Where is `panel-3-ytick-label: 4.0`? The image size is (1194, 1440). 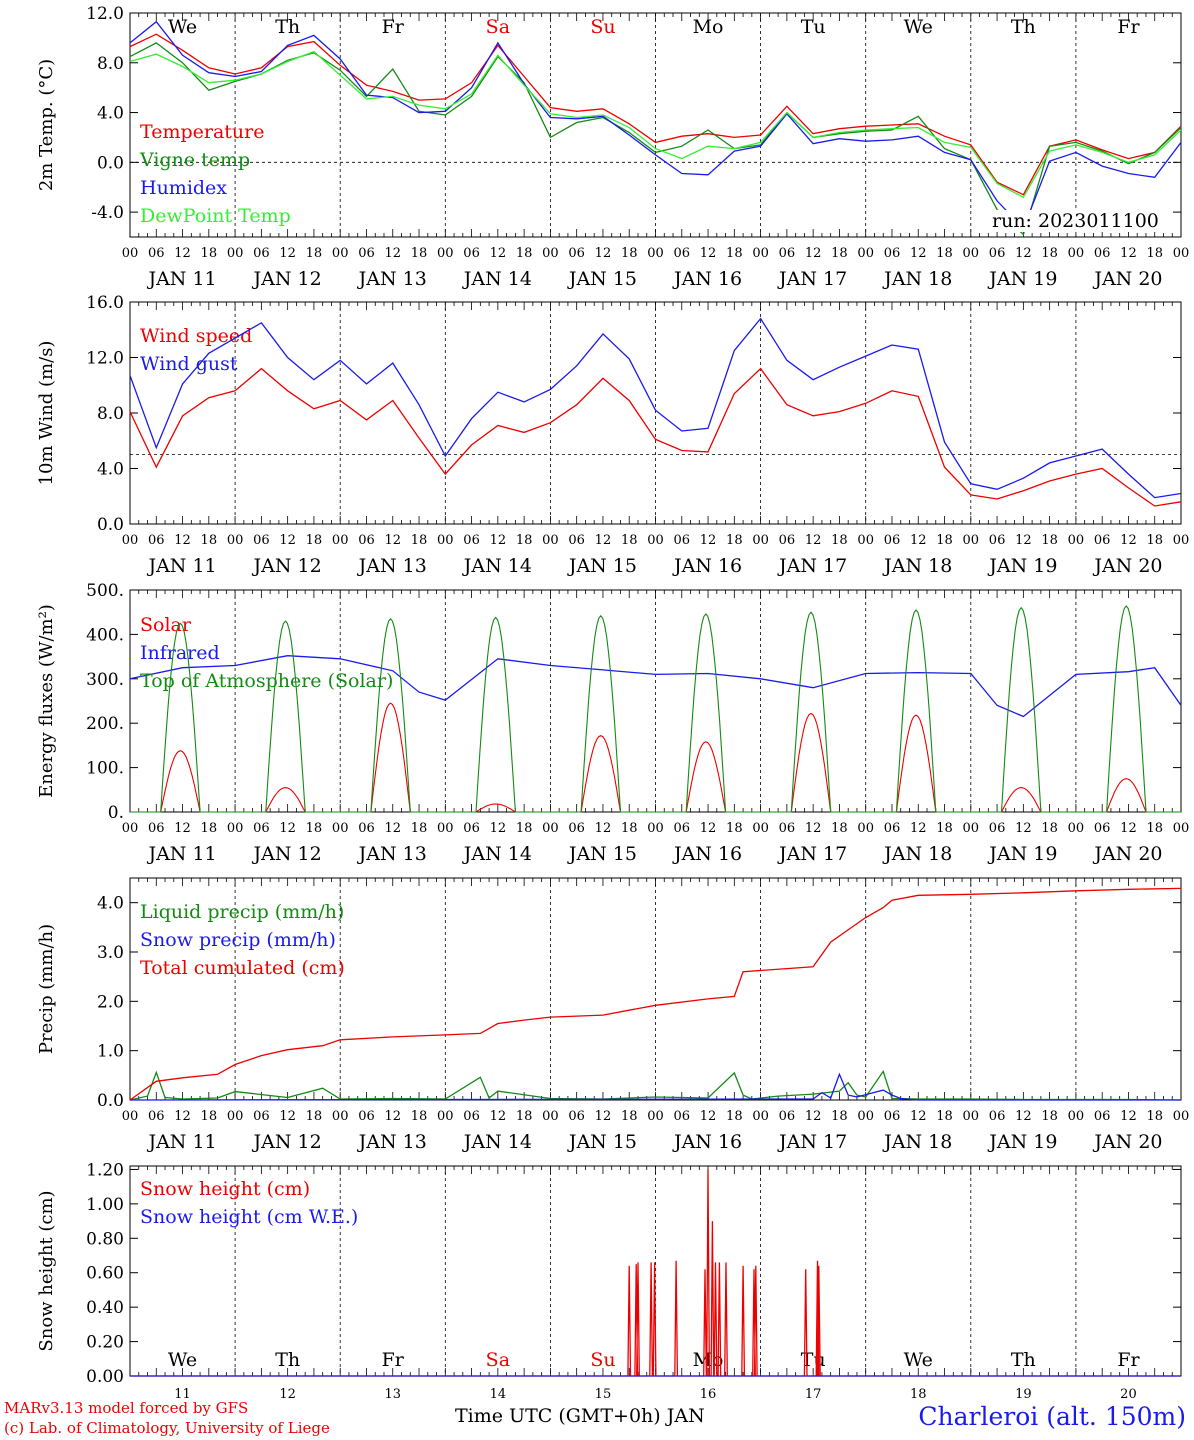
panel-3-ytick-label: 4.0 is located at coordinates (110, 904).